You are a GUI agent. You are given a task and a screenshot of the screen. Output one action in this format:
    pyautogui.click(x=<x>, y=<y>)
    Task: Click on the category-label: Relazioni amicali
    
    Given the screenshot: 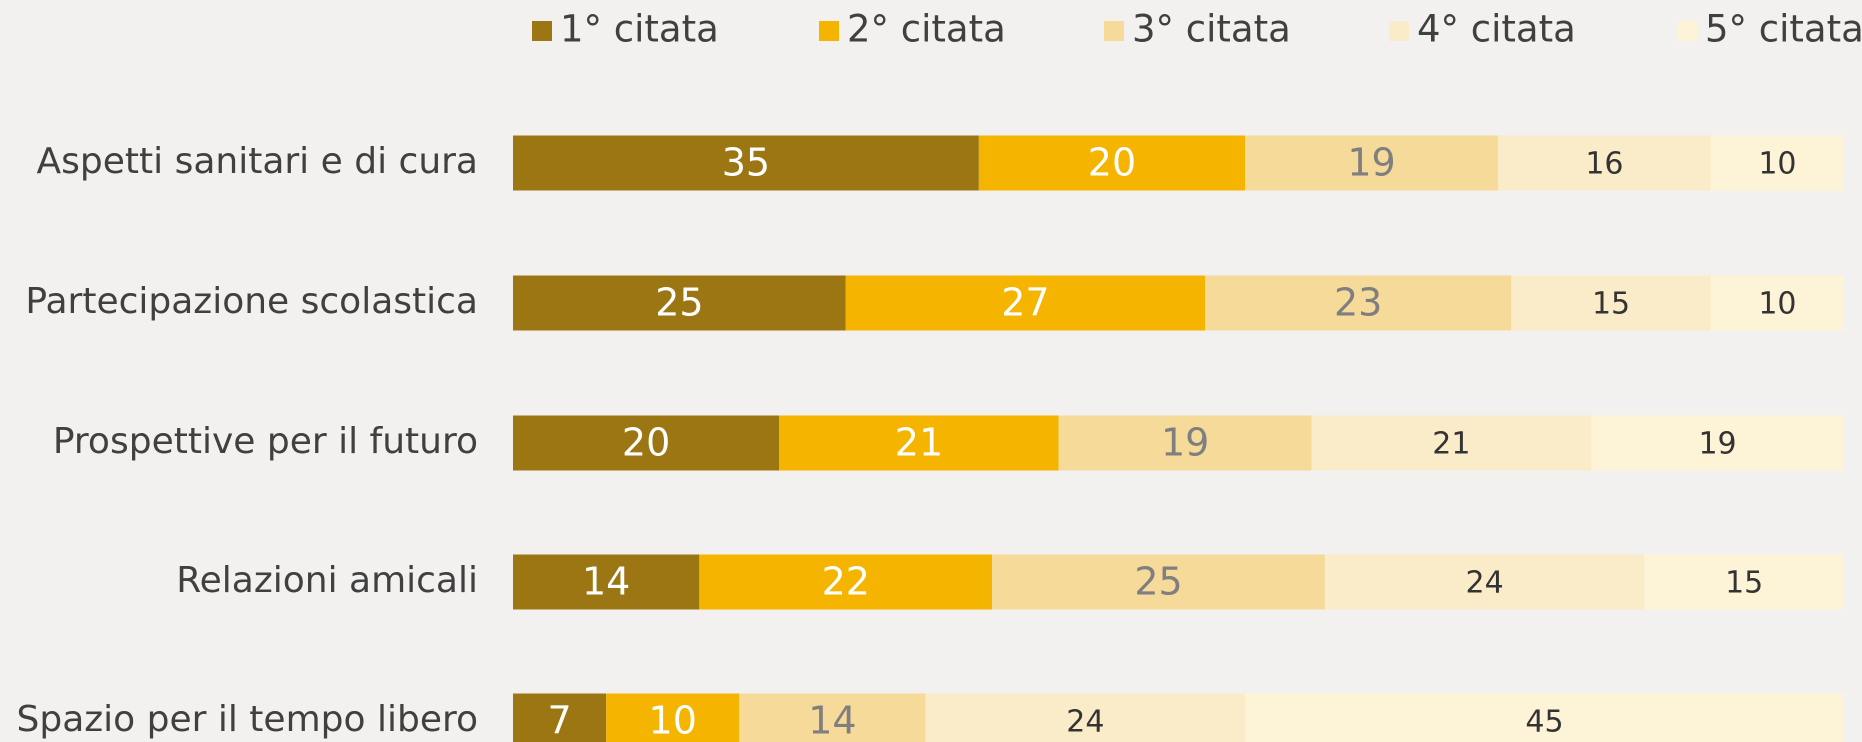 What is the action you would take?
    pyautogui.click(x=327, y=580)
    